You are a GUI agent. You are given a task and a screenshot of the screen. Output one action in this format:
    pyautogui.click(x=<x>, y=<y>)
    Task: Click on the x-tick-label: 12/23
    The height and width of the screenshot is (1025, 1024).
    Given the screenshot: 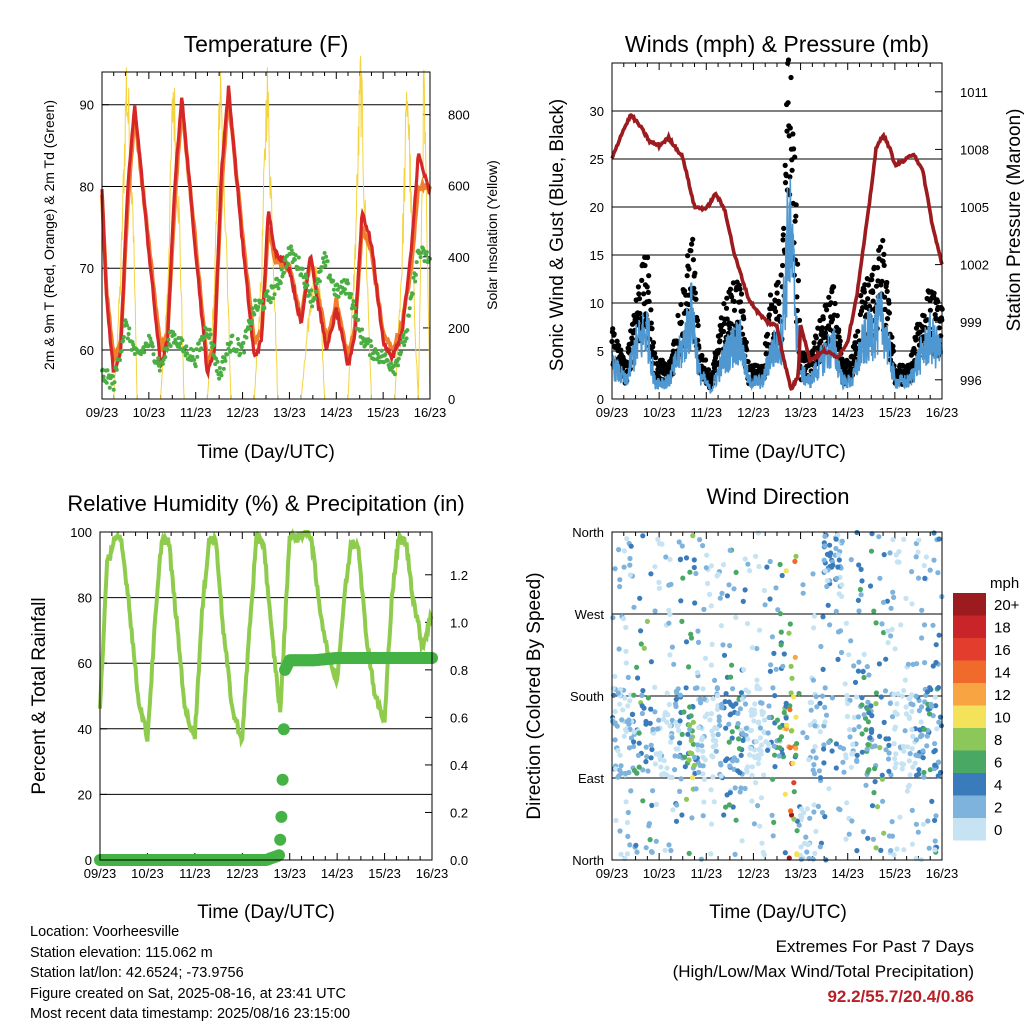 What is the action you would take?
    pyautogui.click(x=753, y=873)
    